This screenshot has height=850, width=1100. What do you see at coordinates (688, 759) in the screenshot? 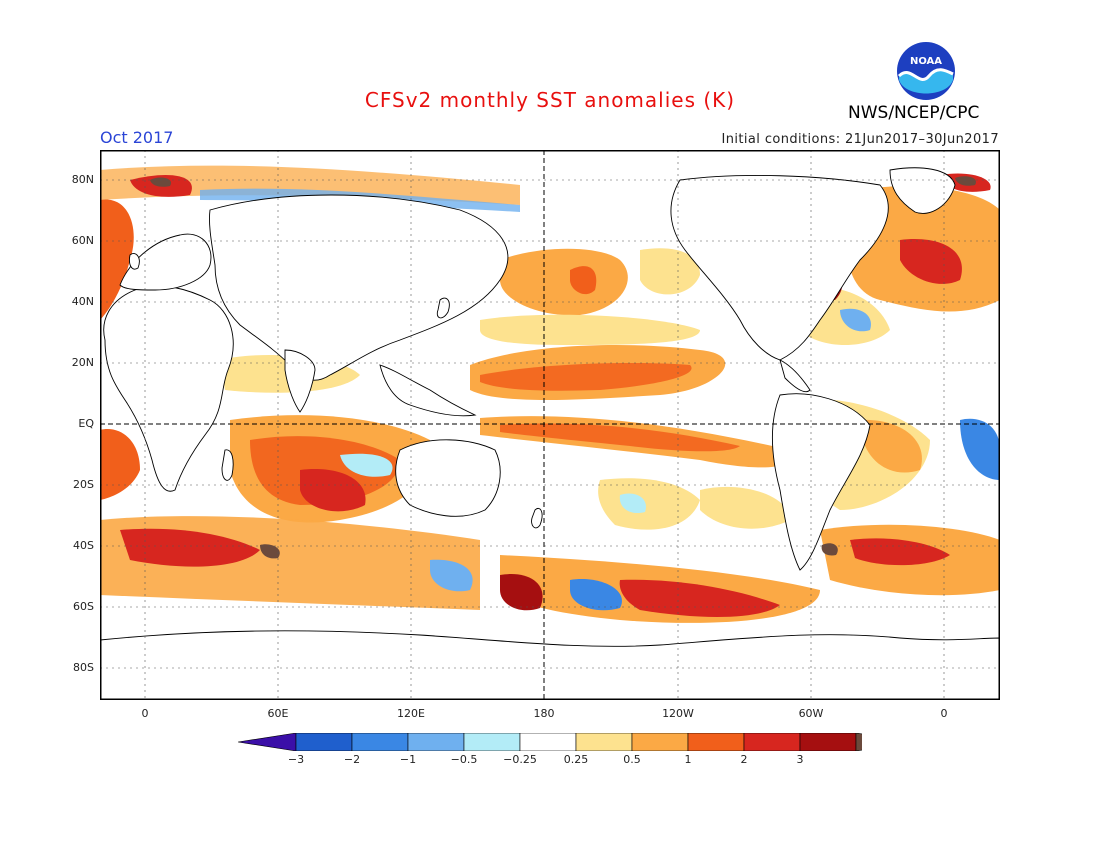
I see `colorbar-label: 1` at bounding box center [688, 759].